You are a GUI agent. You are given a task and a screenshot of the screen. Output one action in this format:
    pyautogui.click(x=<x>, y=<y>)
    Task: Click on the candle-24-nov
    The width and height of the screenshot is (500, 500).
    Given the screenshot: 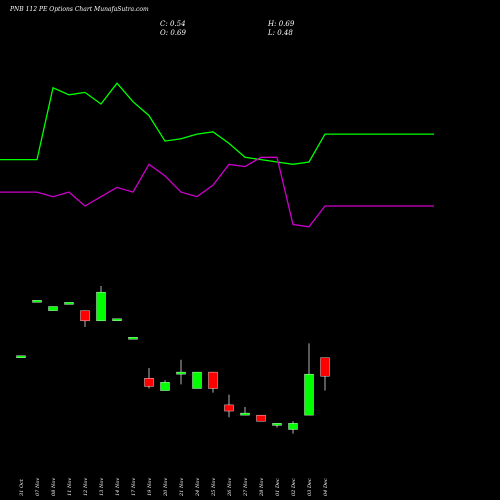 What is the action you would take?
    pyautogui.click(x=197, y=380)
    